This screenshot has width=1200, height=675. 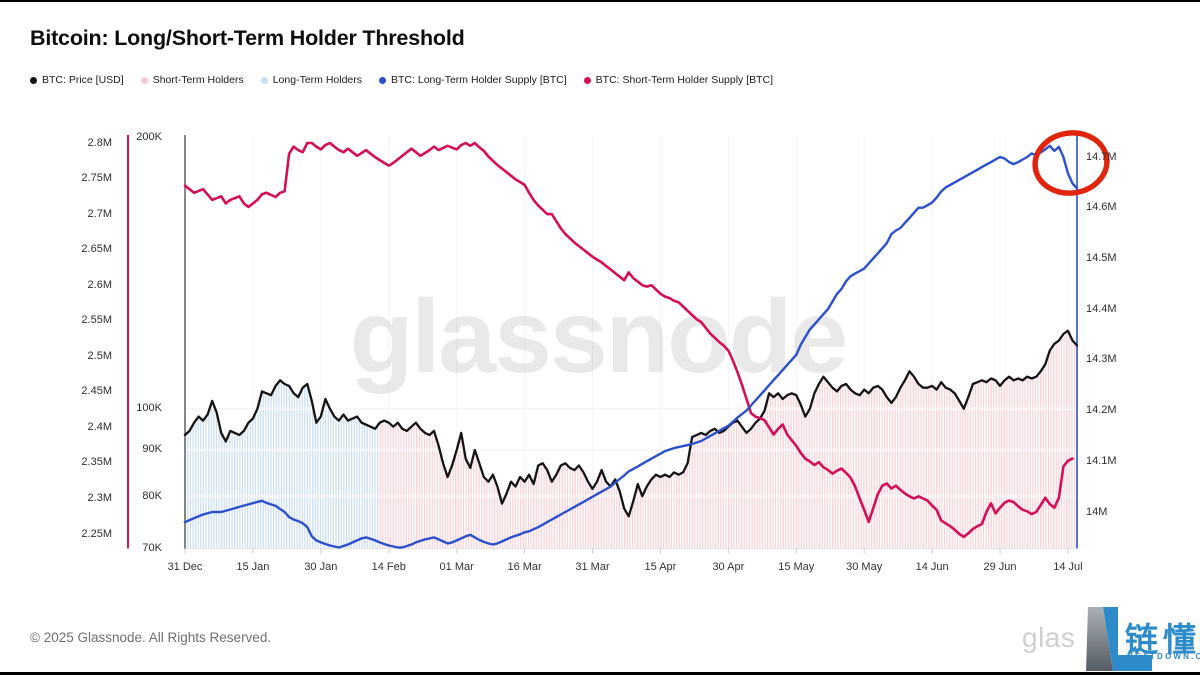 What do you see at coordinates (1101, 359) in the screenshot?
I see `tick-label: 14.3M` at bounding box center [1101, 359].